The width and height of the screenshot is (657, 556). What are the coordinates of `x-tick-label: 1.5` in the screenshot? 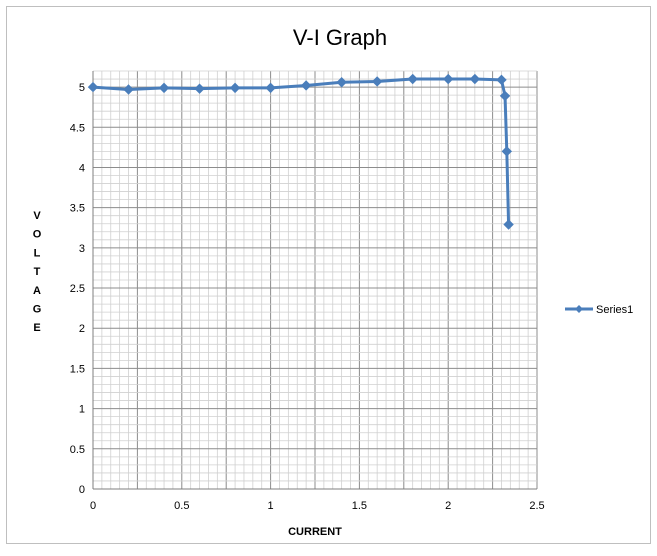 It's located at (359, 506).